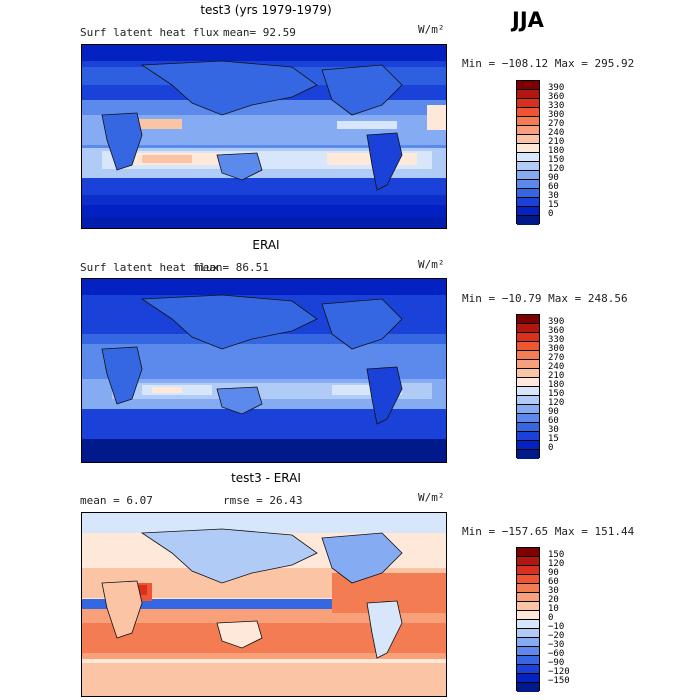 The image size is (700, 700). Describe the element at coordinates (553, 600) in the screenshot. I see `colorbar-tick-label: 20` at that location.